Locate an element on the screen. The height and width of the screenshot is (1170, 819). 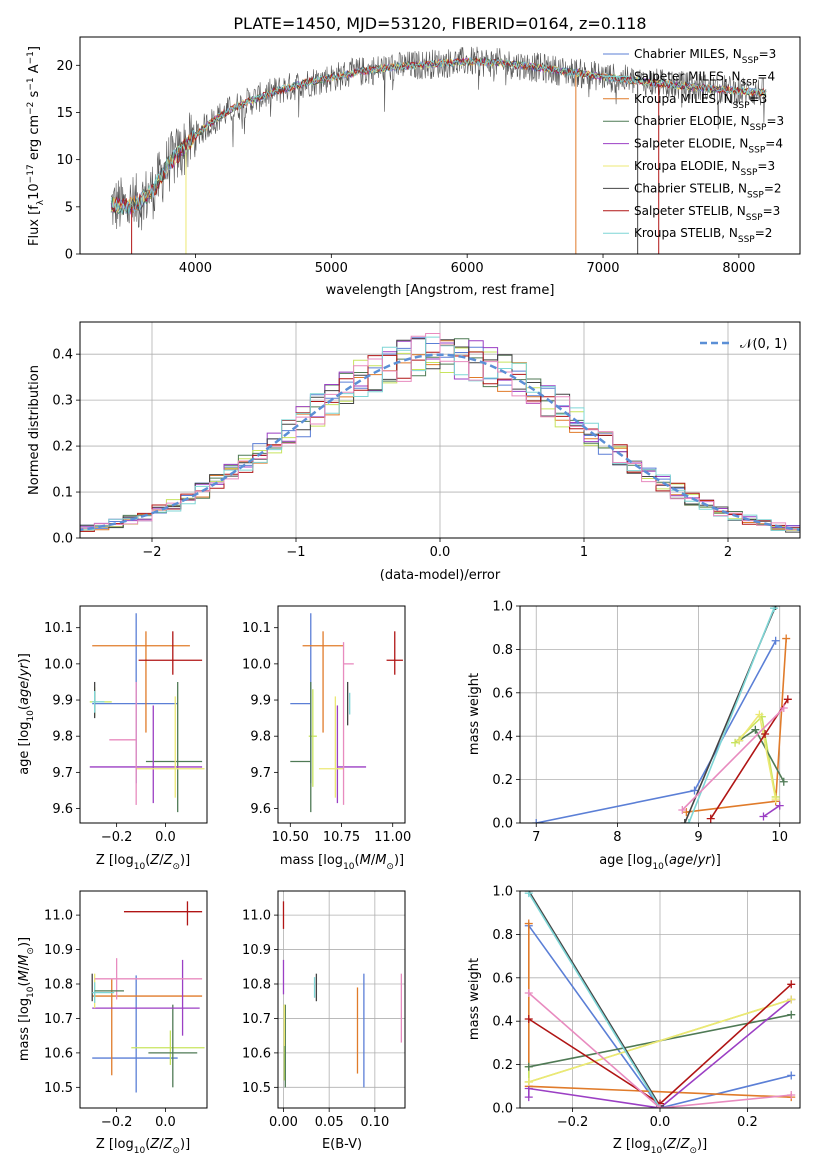
y-tick-label: 0.1 is located at coordinates (62, 493).